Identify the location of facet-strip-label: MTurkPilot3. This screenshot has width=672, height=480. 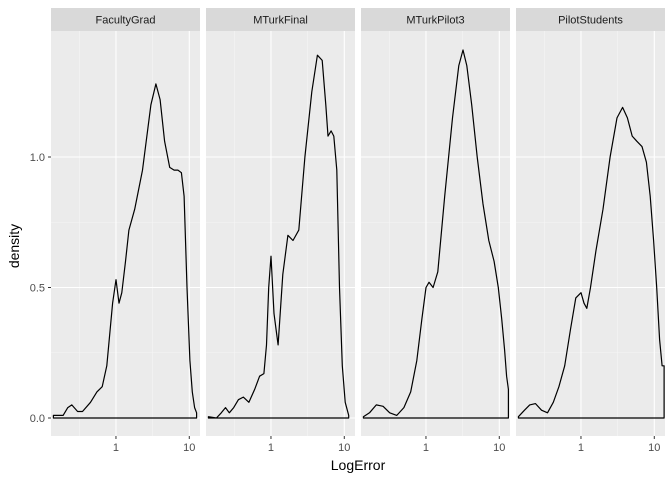
(435, 21).